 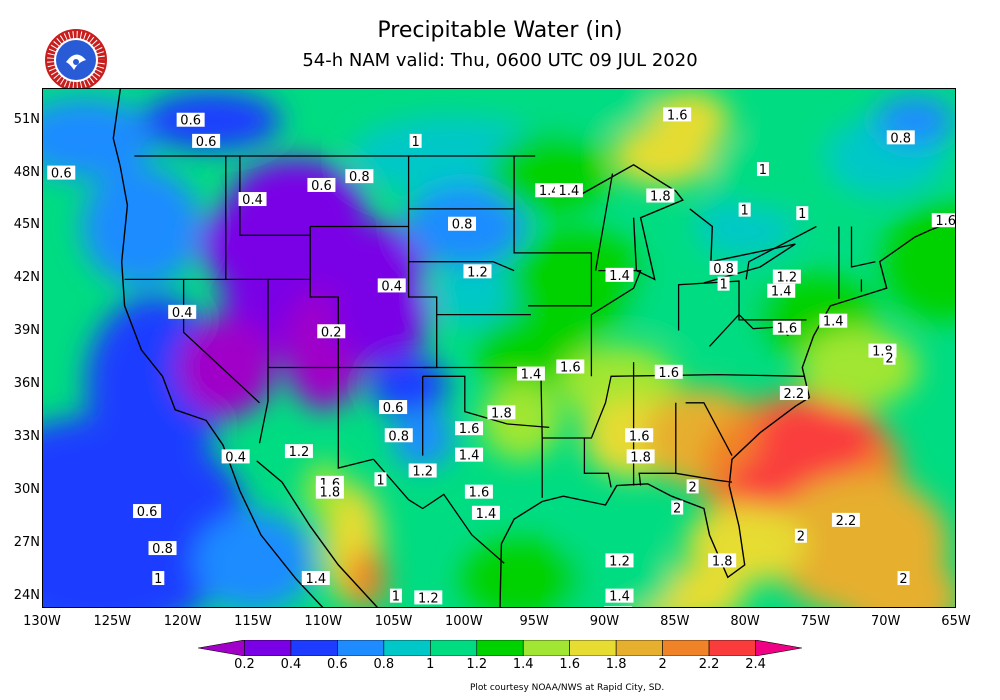 What do you see at coordinates (501, 413) in the screenshot?
I see `contour-label-text: 1.8` at bounding box center [501, 413].